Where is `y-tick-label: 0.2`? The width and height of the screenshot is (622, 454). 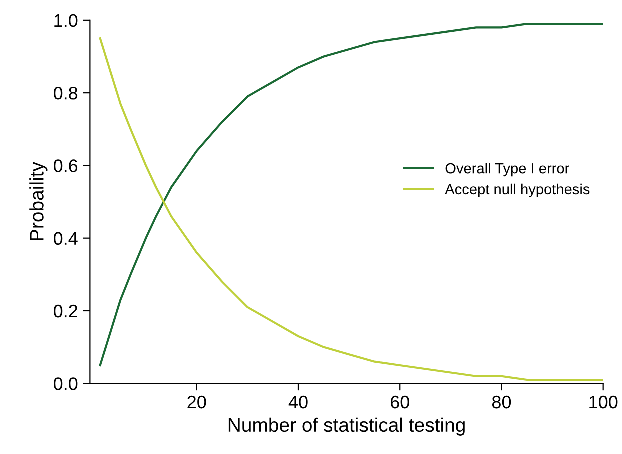
y-tick-label: 0.2 is located at coordinates (66, 311).